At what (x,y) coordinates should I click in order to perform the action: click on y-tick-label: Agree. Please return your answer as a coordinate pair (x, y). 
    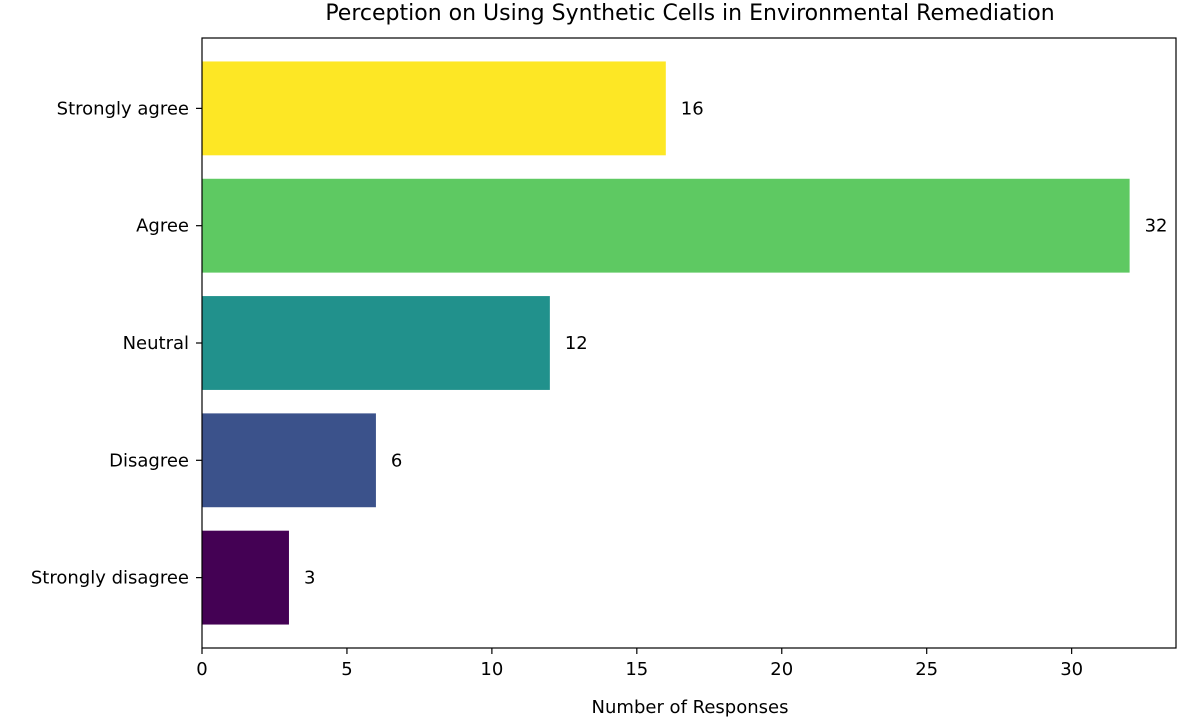
    Looking at the image, I should click on (162, 226).